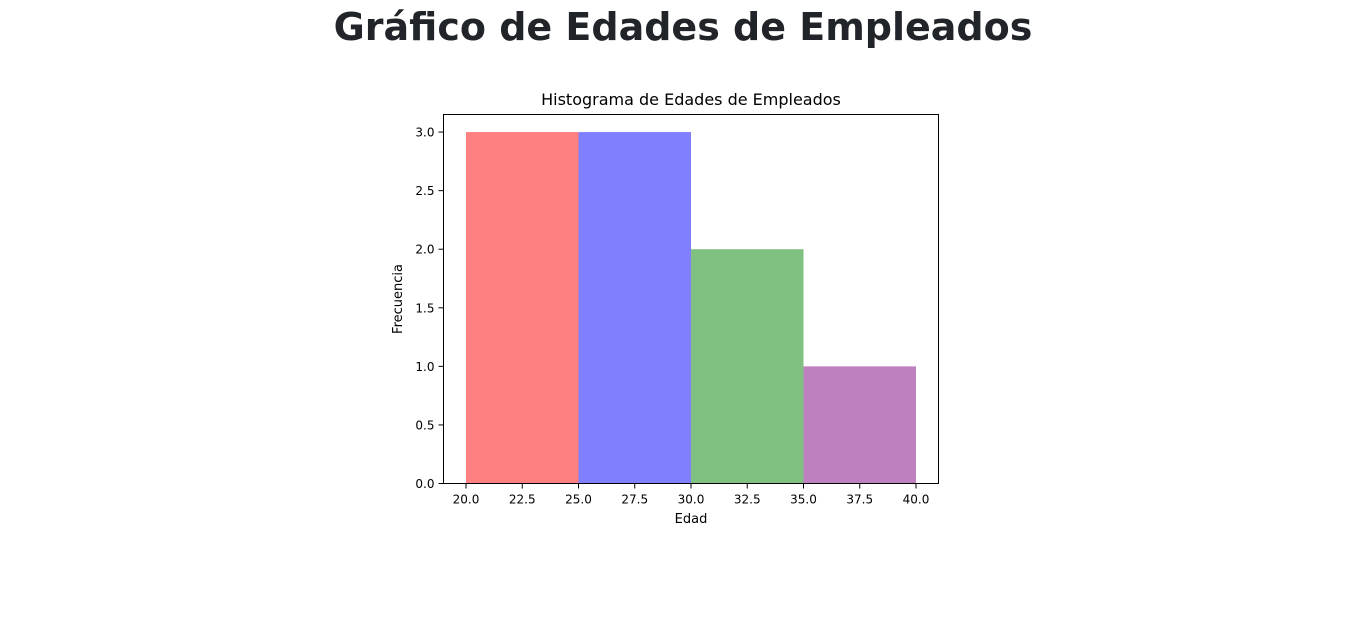  What do you see at coordinates (803, 500) in the screenshot?
I see `x-tick-label: 35.0` at bounding box center [803, 500].